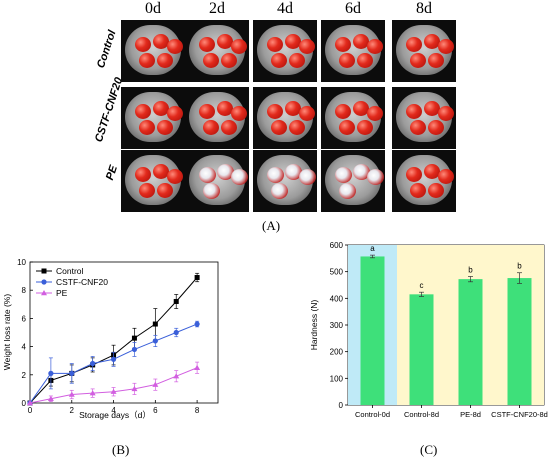 The image size is (550, 468). Describe the element at coordinates (107, 49) in the screenshot. I see `row-label: Control` at that location.